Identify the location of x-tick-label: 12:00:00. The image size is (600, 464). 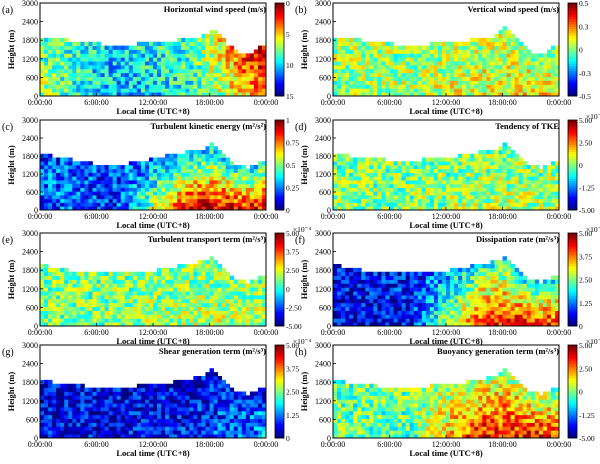
(153, 216).